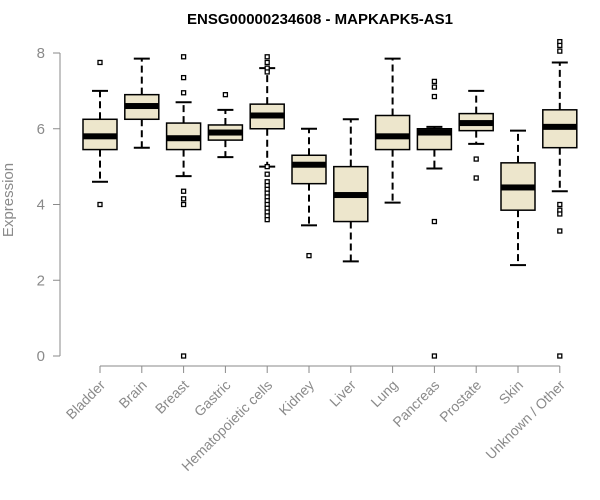  What do you see at coordinates (342, 393) in the screenshot?
I see `x-tick-label: Liver` at bounding box center [342, 393].